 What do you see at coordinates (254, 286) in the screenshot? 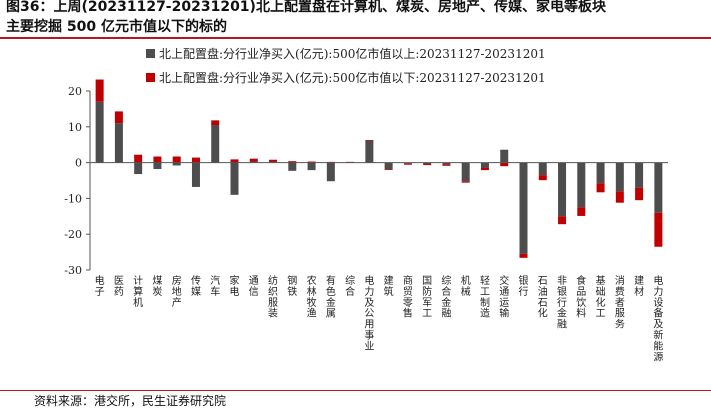
I see `x-category-label: 通信` at bounding box center [254, 286].